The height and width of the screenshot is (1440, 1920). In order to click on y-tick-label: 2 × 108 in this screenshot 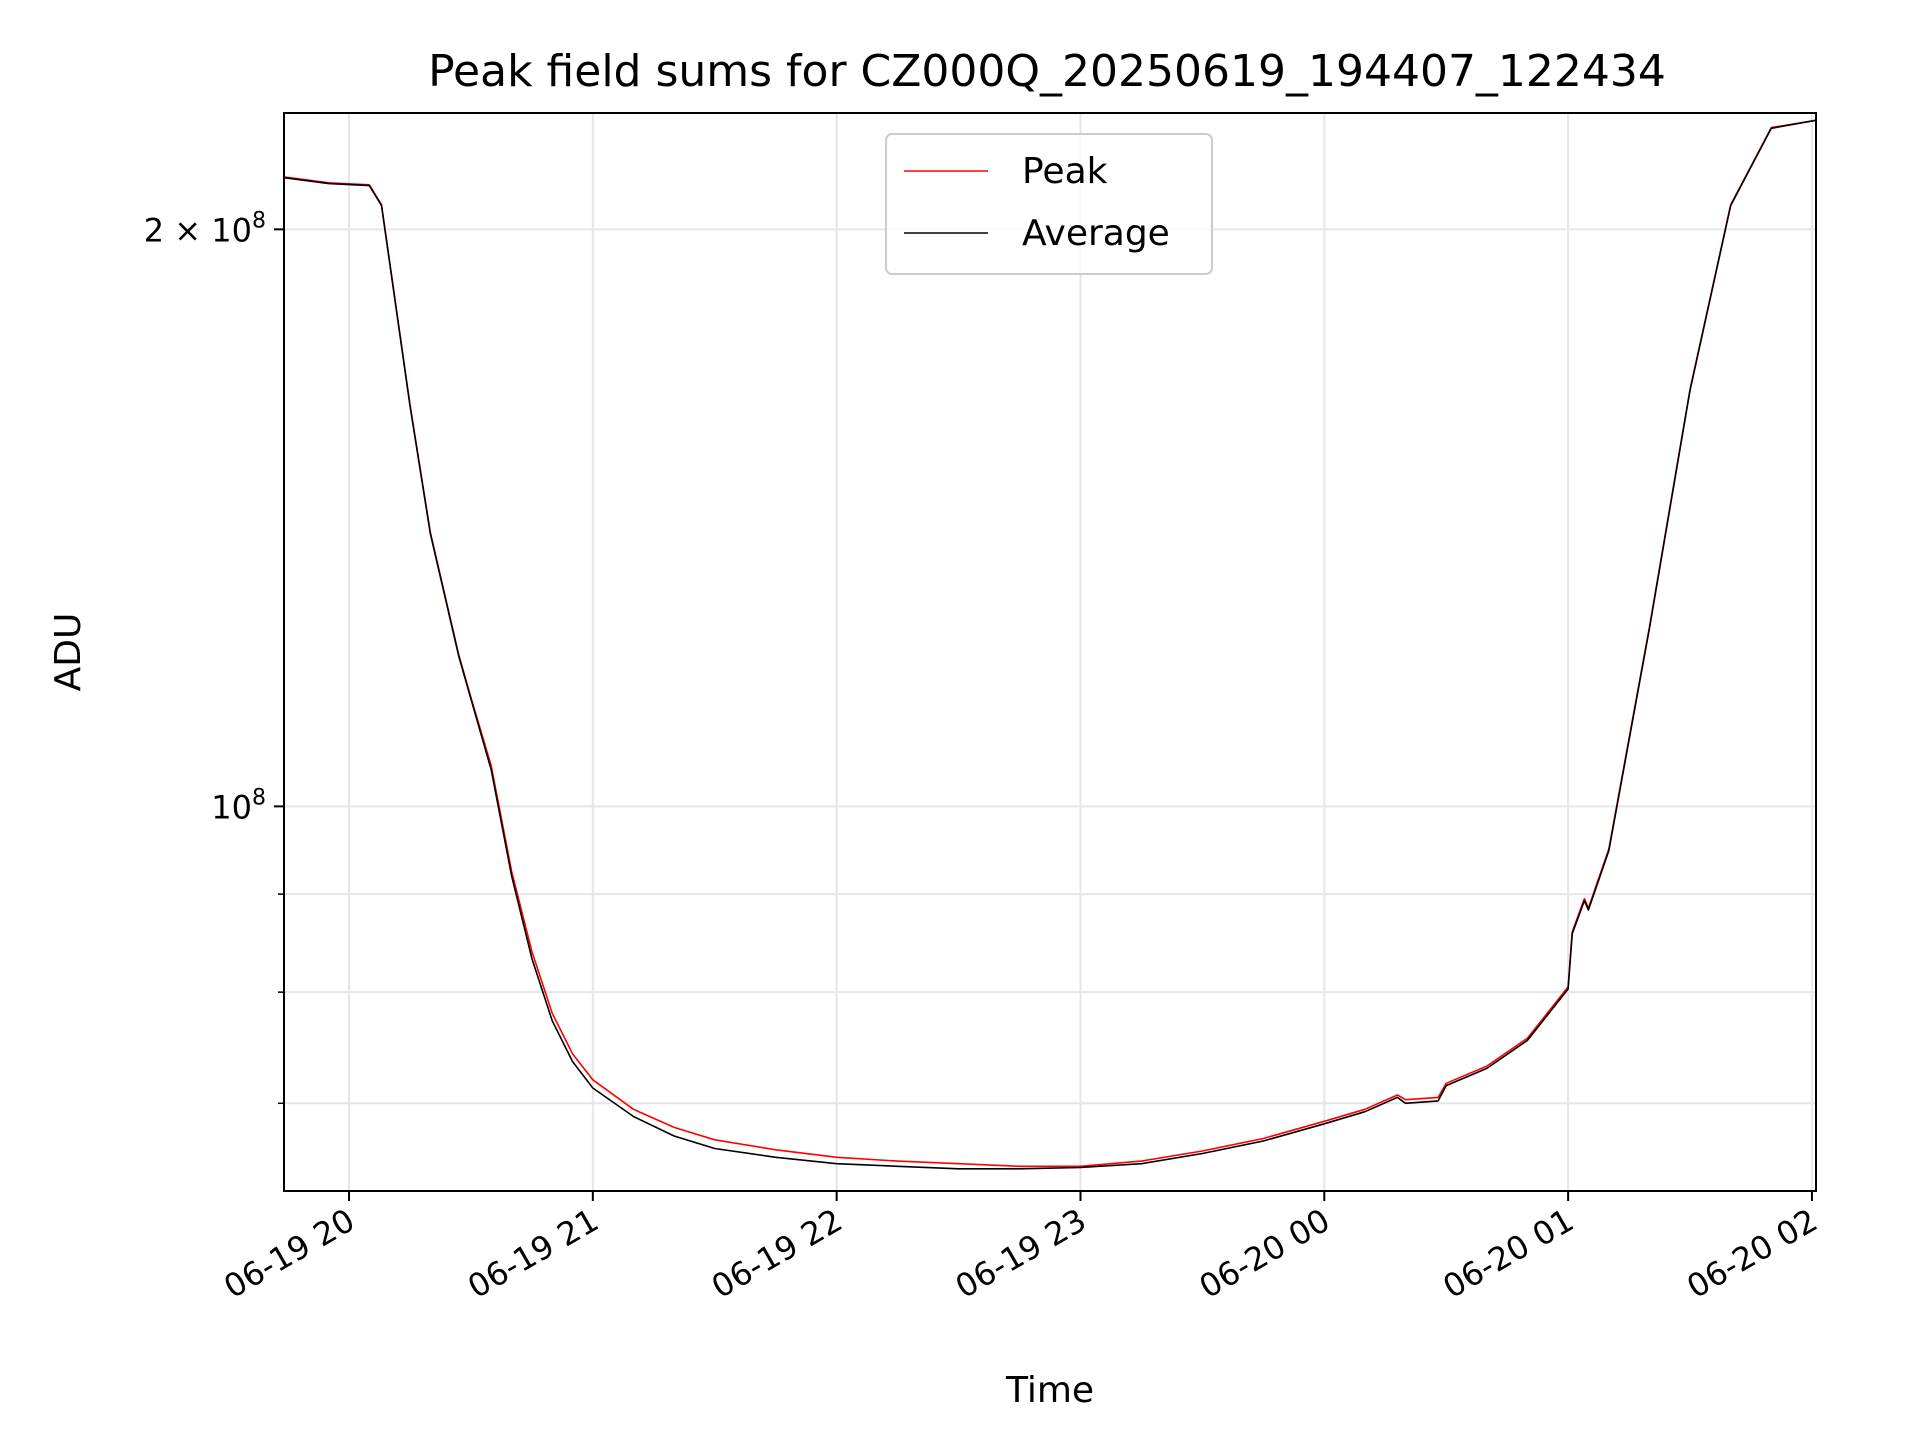, I will do `click(205, 228)`.